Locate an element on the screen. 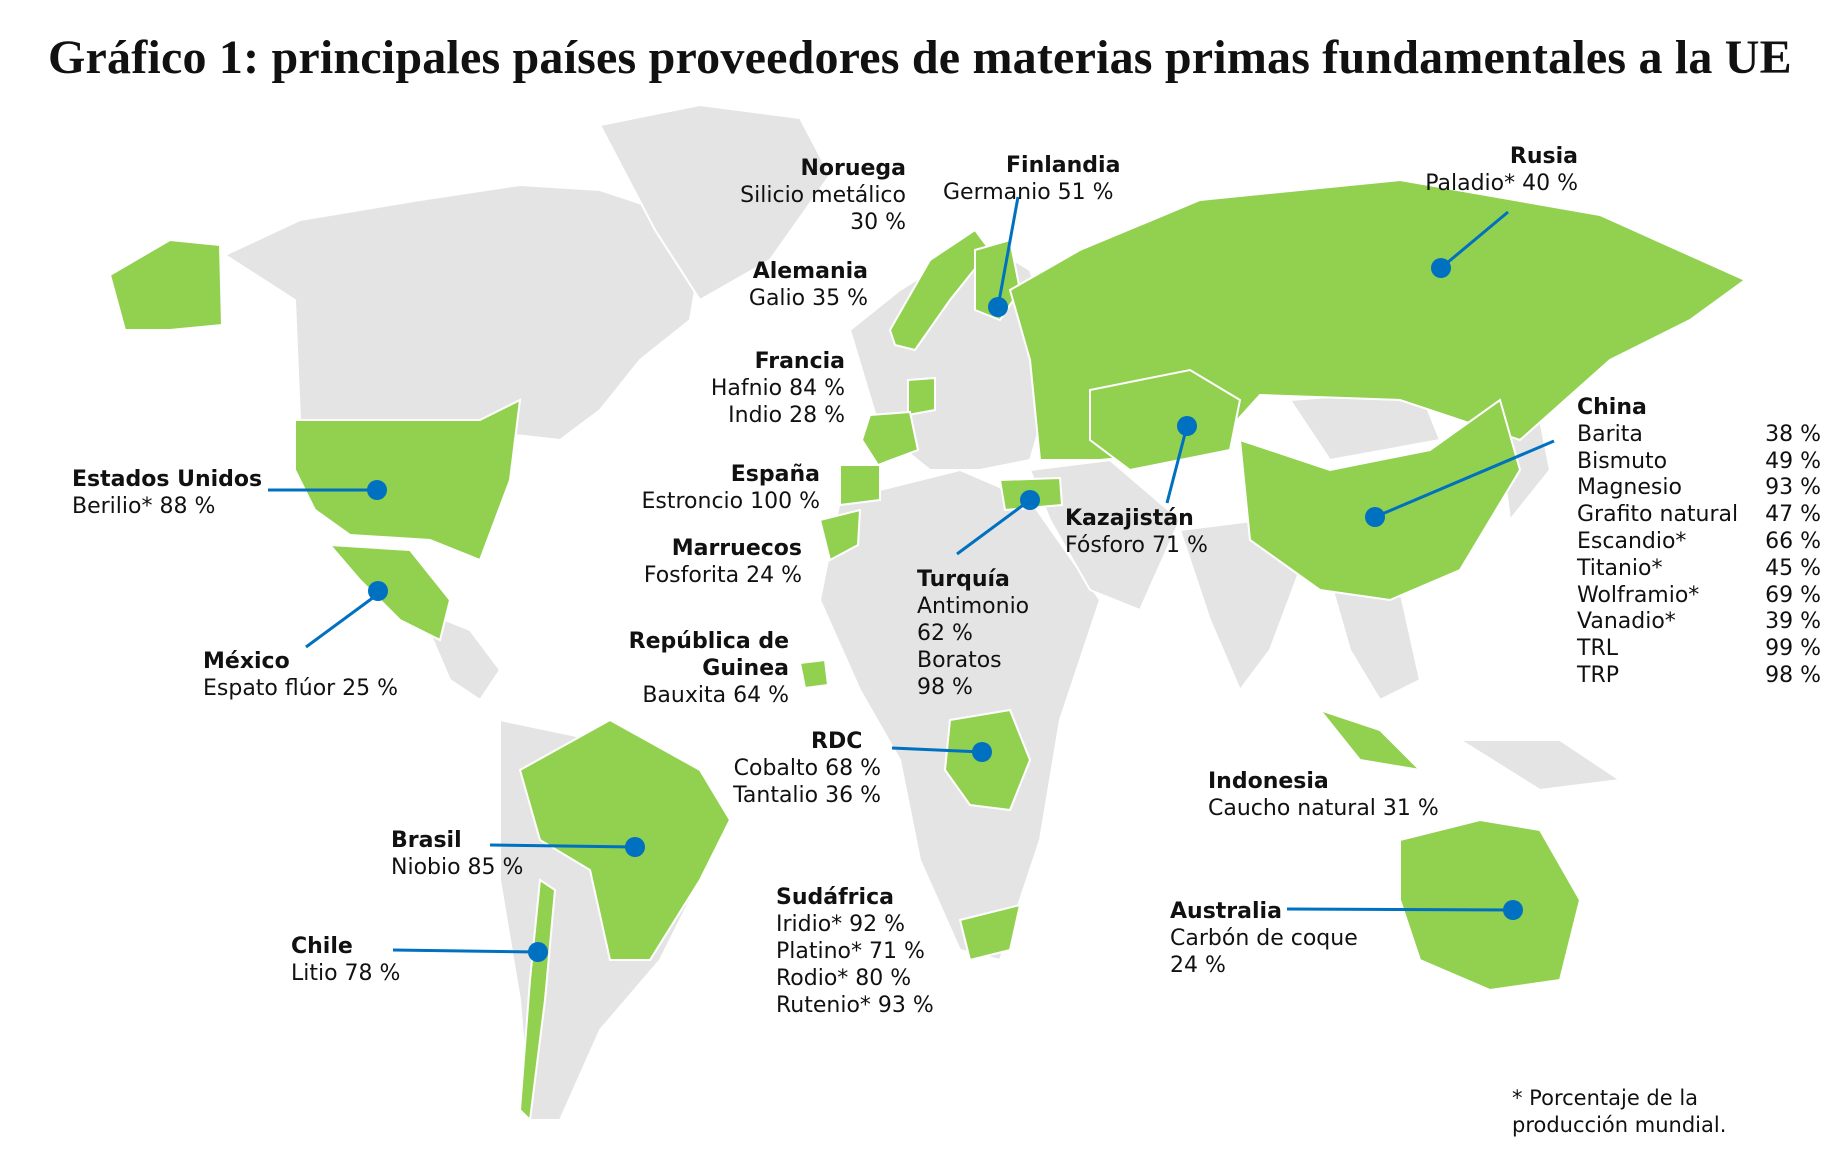 This screenshot has width=1844, height=1153. material-name: Grafito natural is located at coordinates (1658, 515).